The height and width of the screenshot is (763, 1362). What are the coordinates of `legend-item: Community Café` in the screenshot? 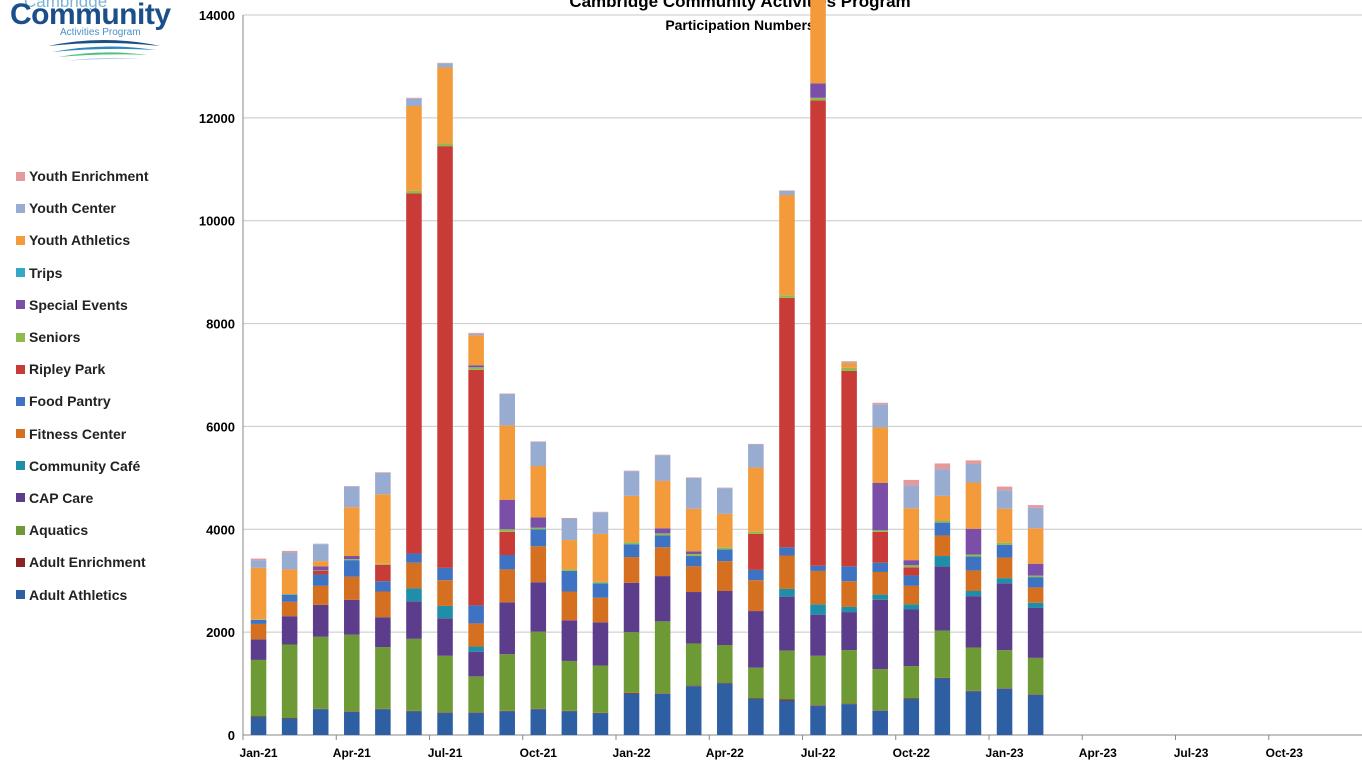 It's located at (106, 466).